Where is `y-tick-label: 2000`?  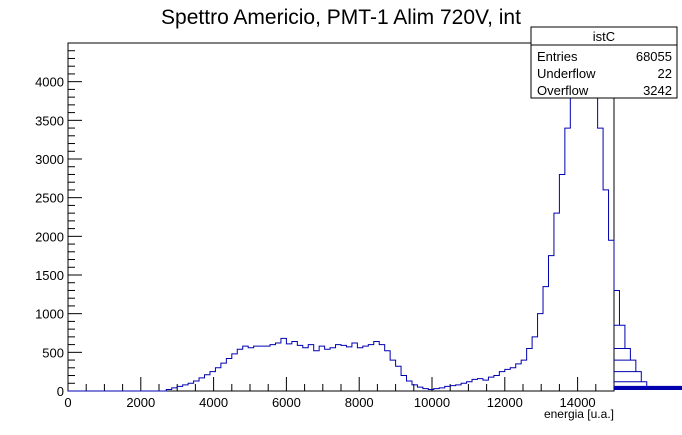 y-tick-label: 2000 is located at coordinates (49, 236).